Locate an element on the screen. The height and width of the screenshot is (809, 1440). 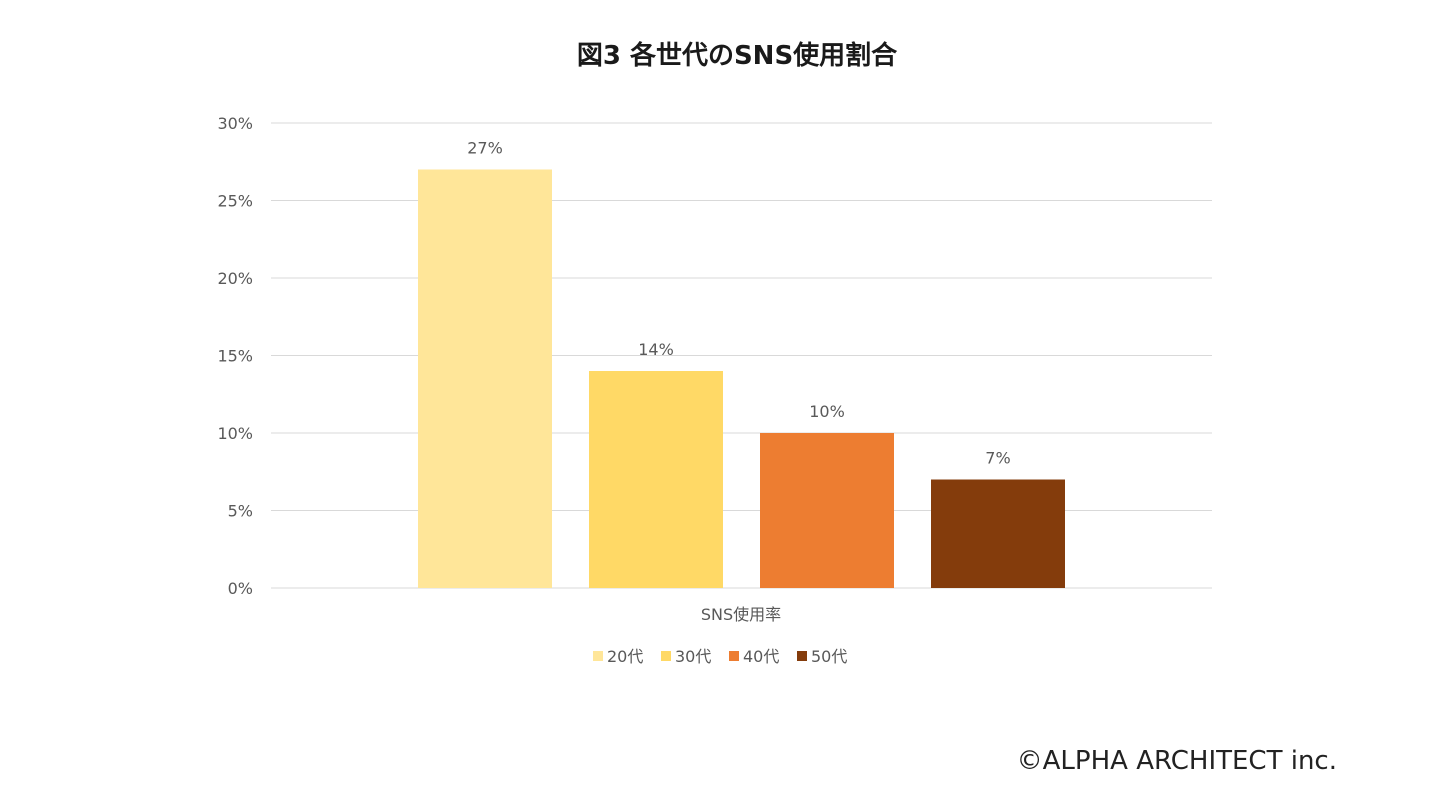
legend-label: 30代 is located at coordinates (693, 656).